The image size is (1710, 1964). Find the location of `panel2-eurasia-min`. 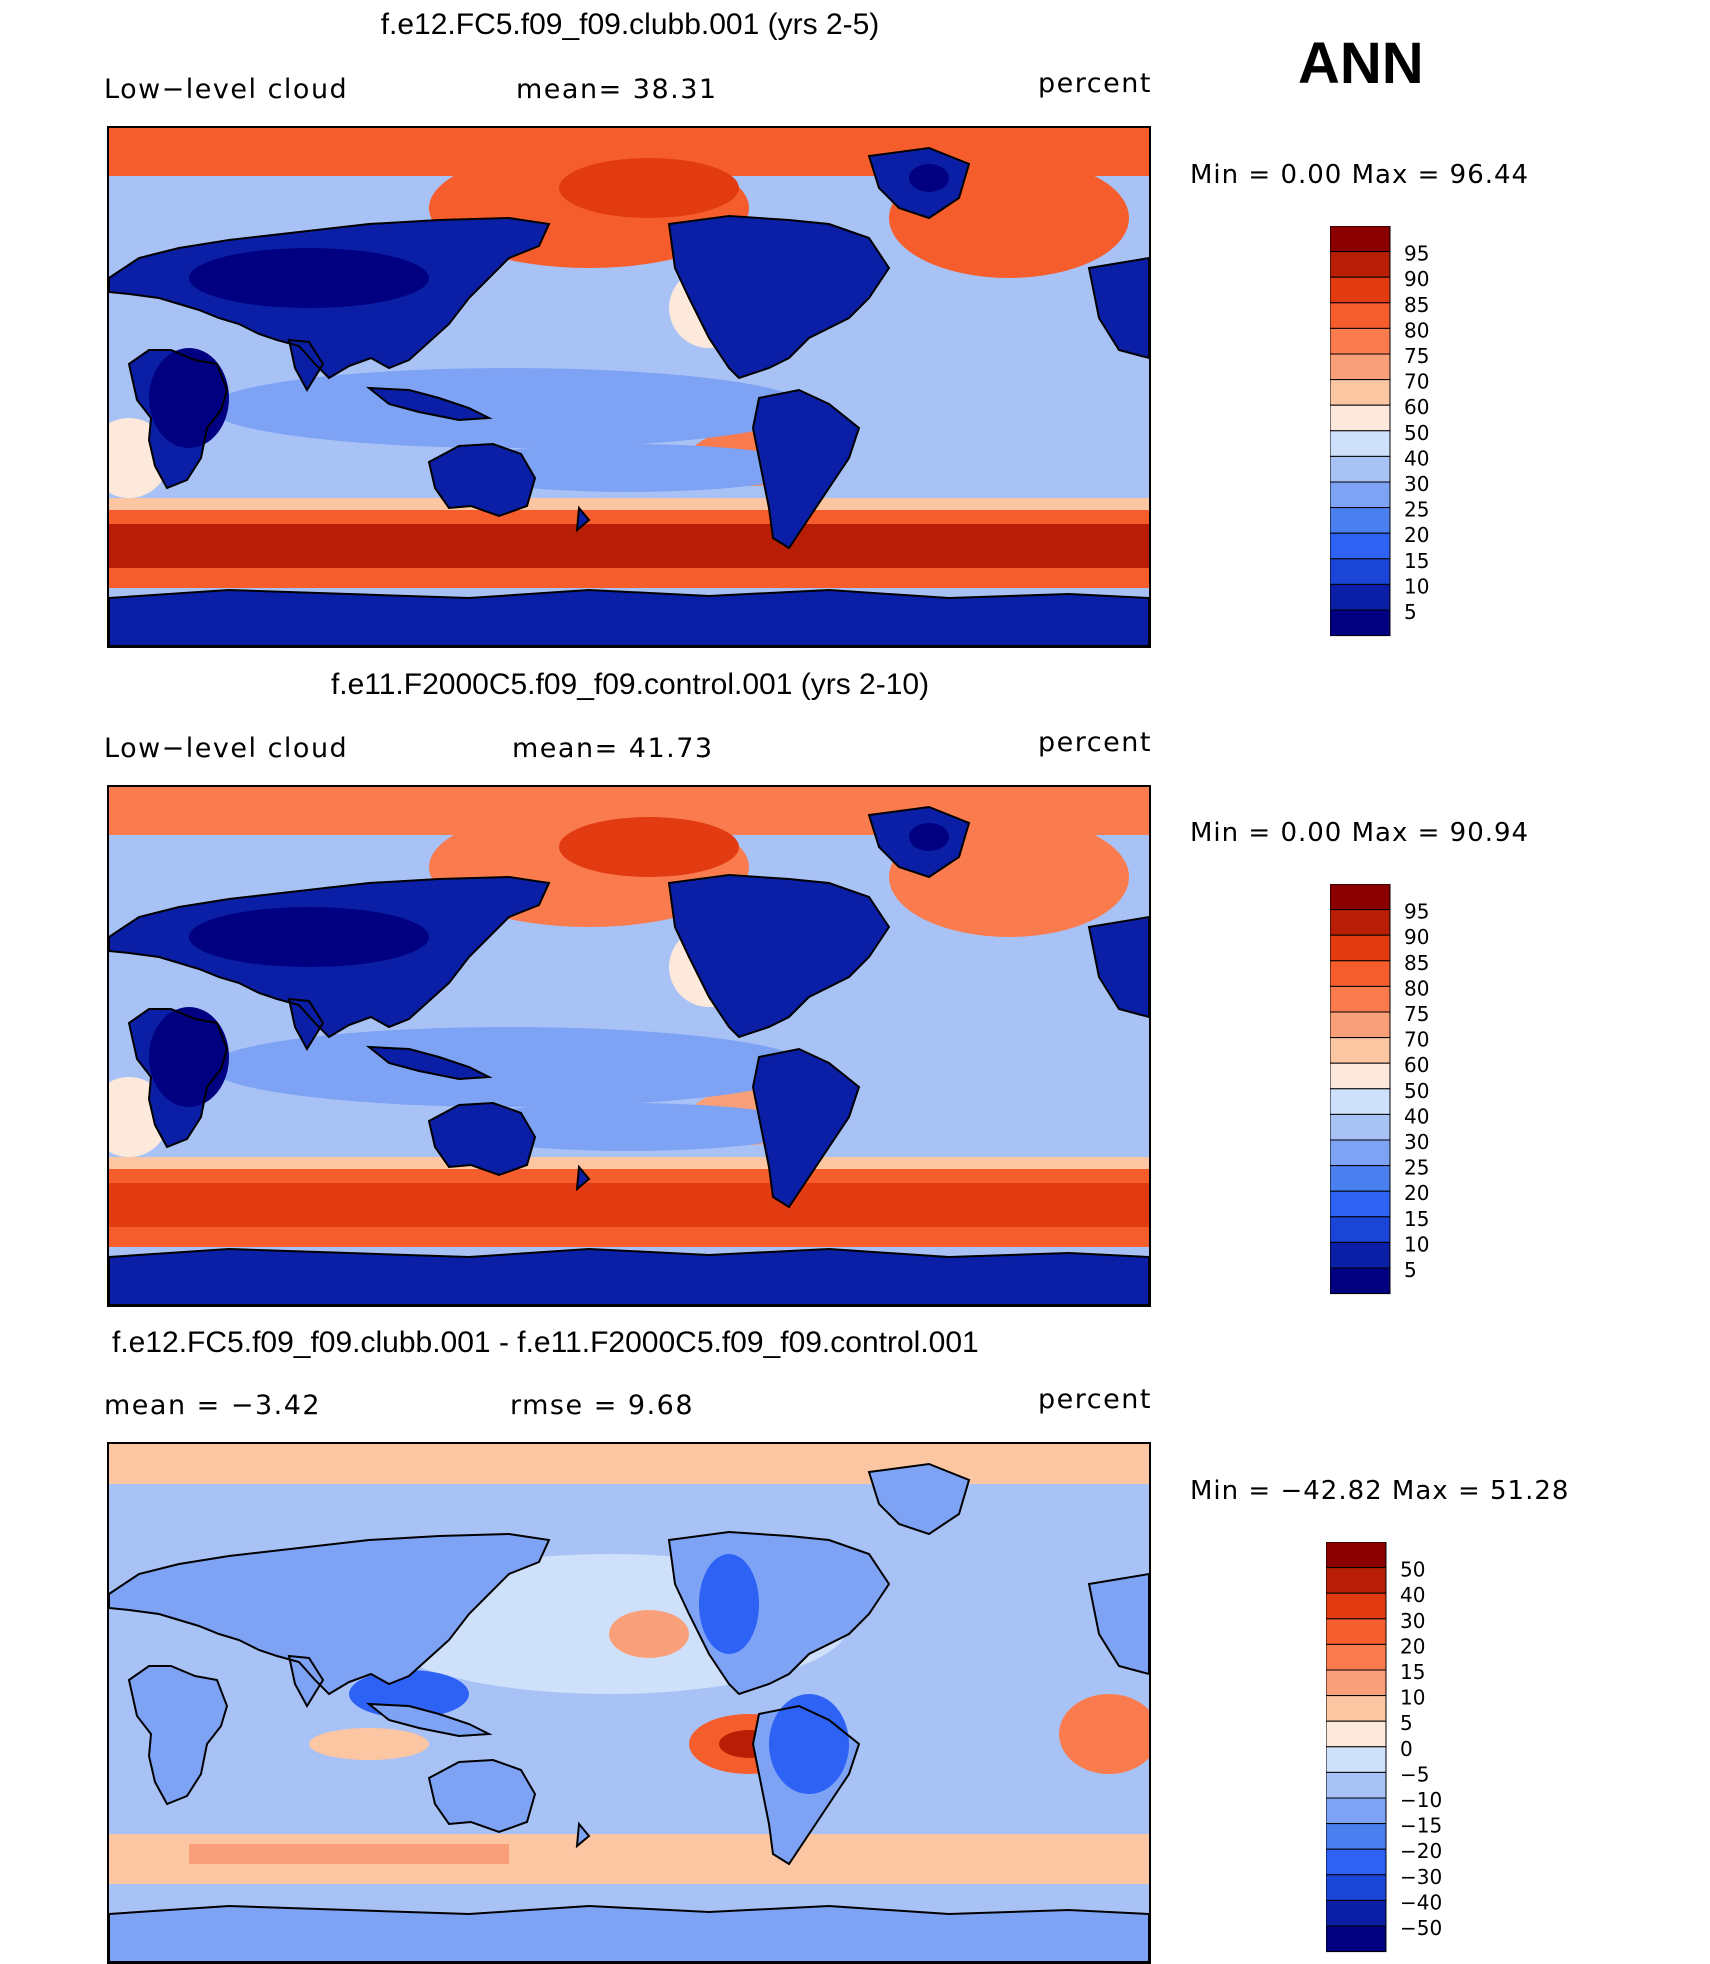

panel2-eurasia-min is located at coordinates (309, 937).